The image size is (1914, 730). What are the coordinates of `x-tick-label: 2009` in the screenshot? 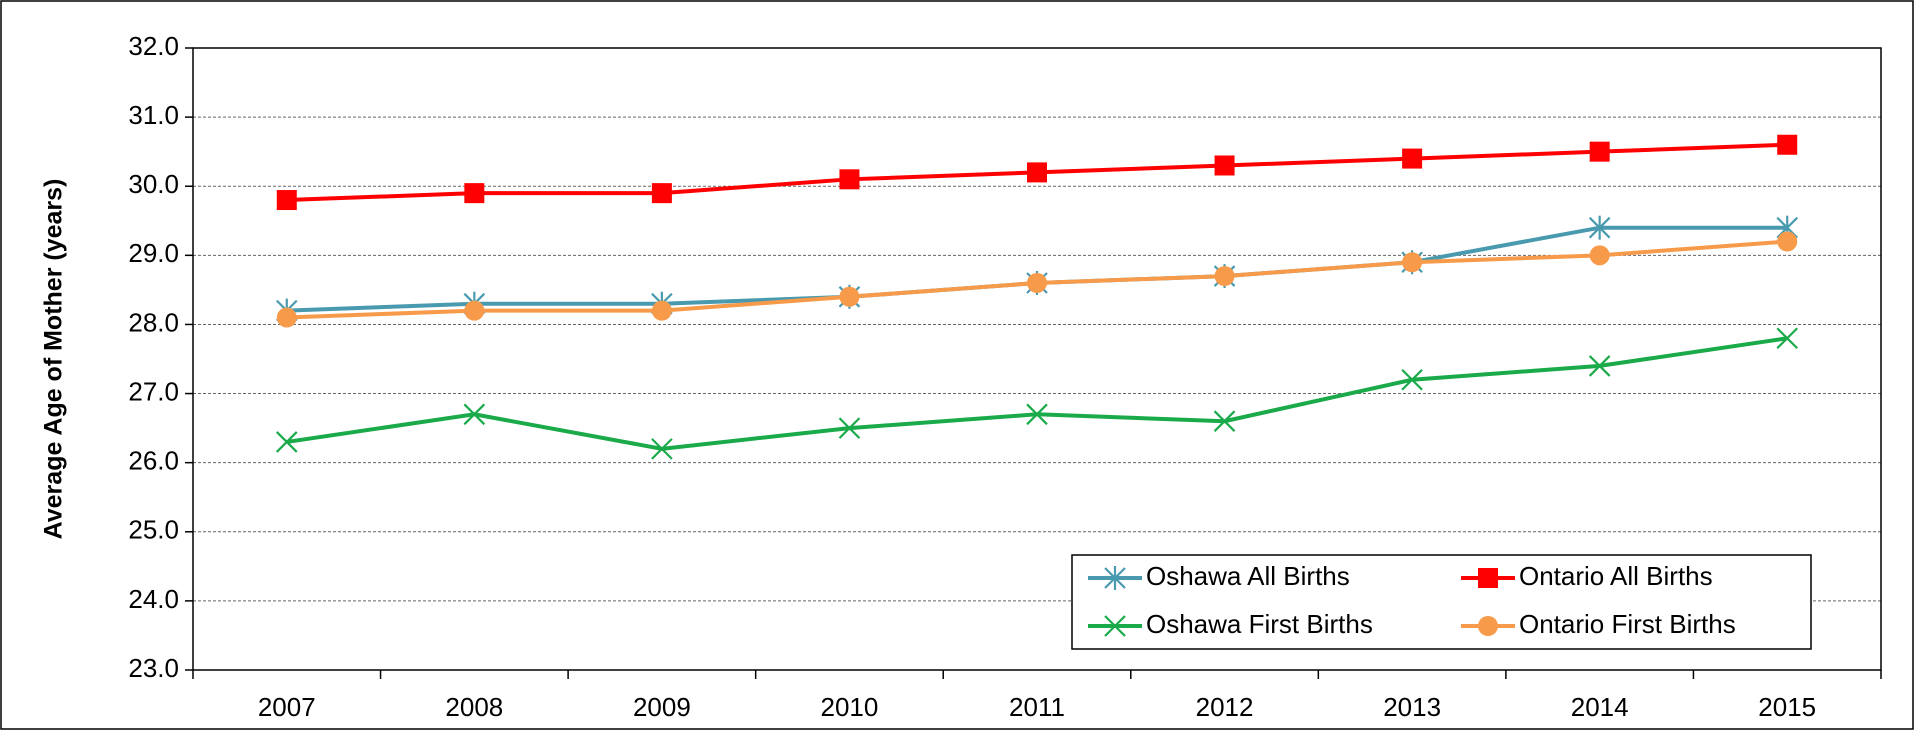 It's located at (662, 707).